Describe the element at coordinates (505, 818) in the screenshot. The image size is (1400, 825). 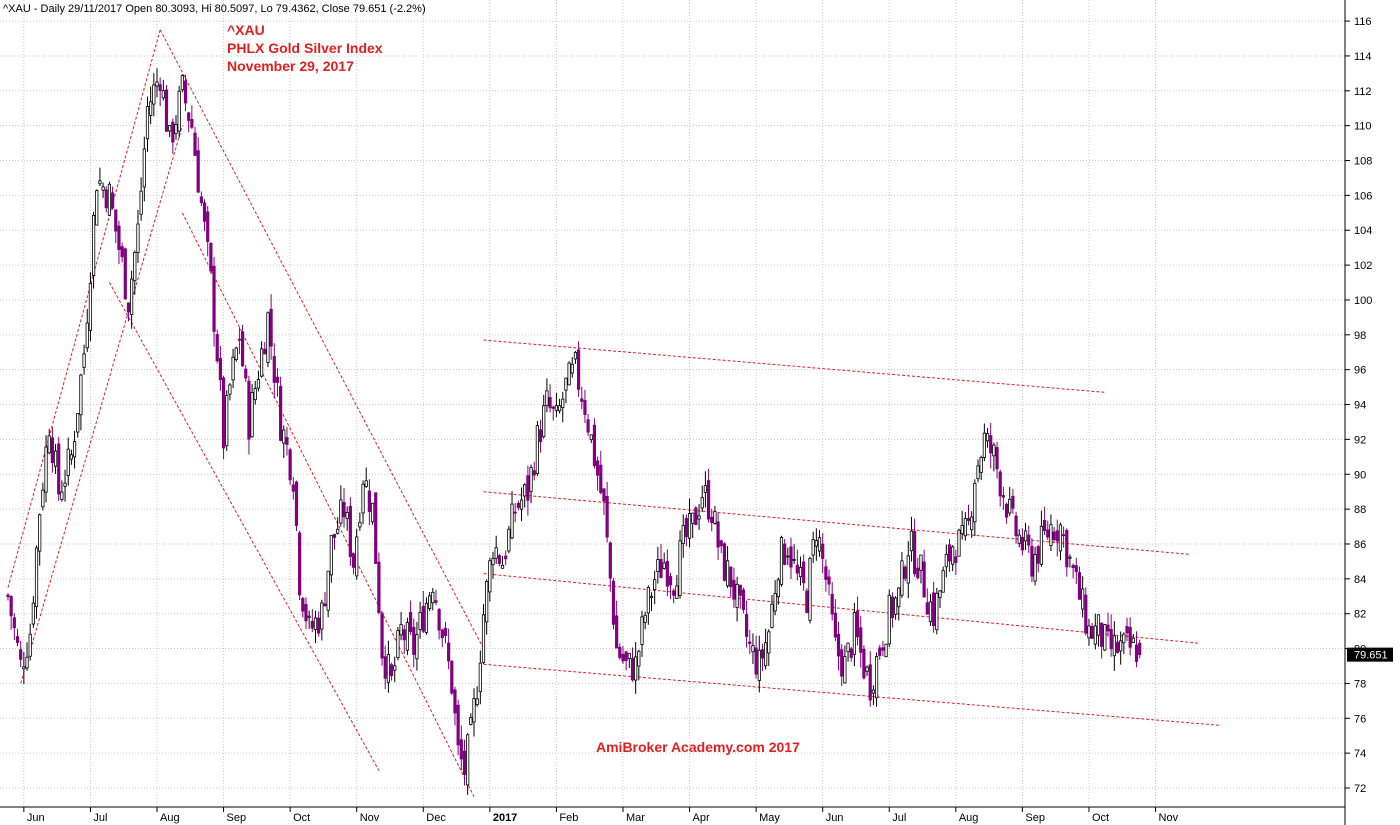
I see `x-tick-label: 2017` at that location.